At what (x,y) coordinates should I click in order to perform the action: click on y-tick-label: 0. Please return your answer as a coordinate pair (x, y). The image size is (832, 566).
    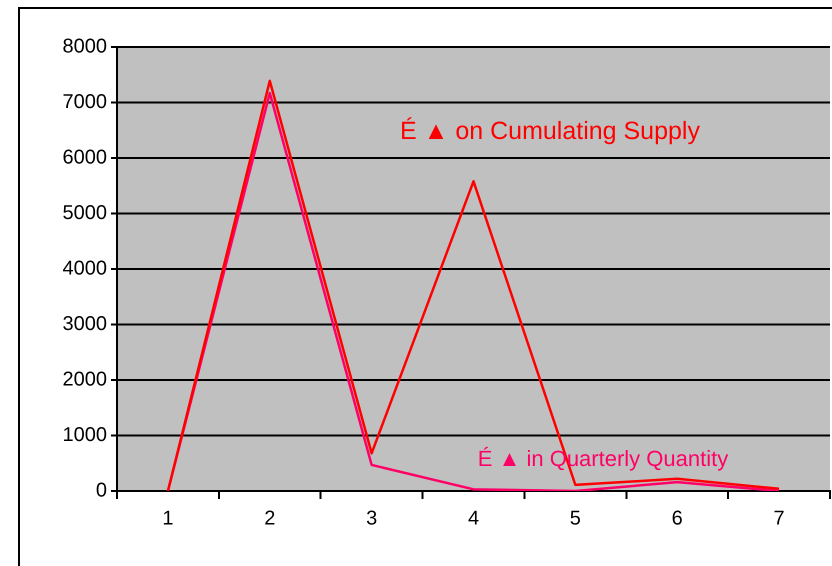
    Looking at the image, I should click on (101, 491).